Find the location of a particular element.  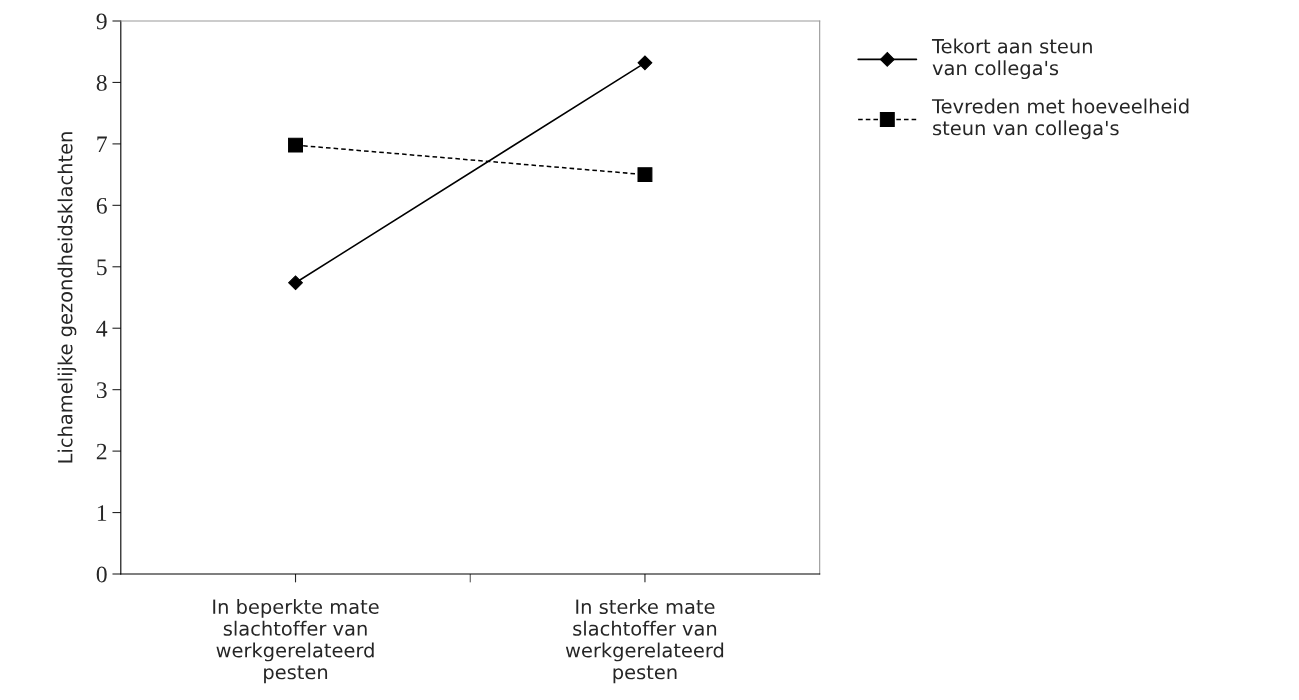

y-tick-label: 2 is located at coordinates (101, 451).